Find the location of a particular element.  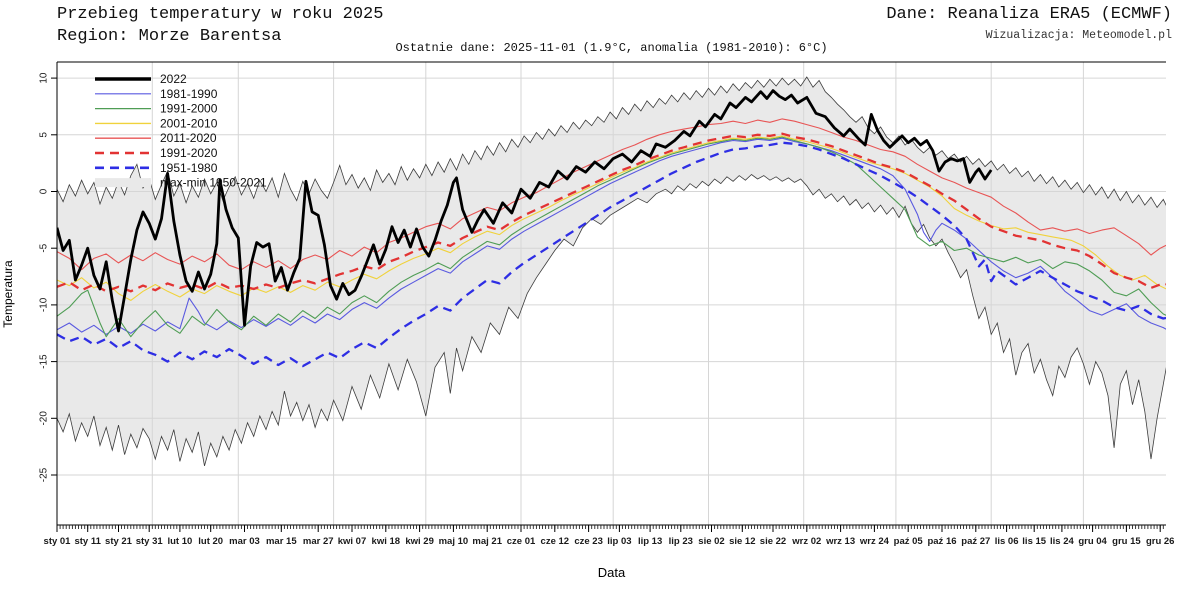

svg-text: gru 26 is located at coordinates (1160, 541).